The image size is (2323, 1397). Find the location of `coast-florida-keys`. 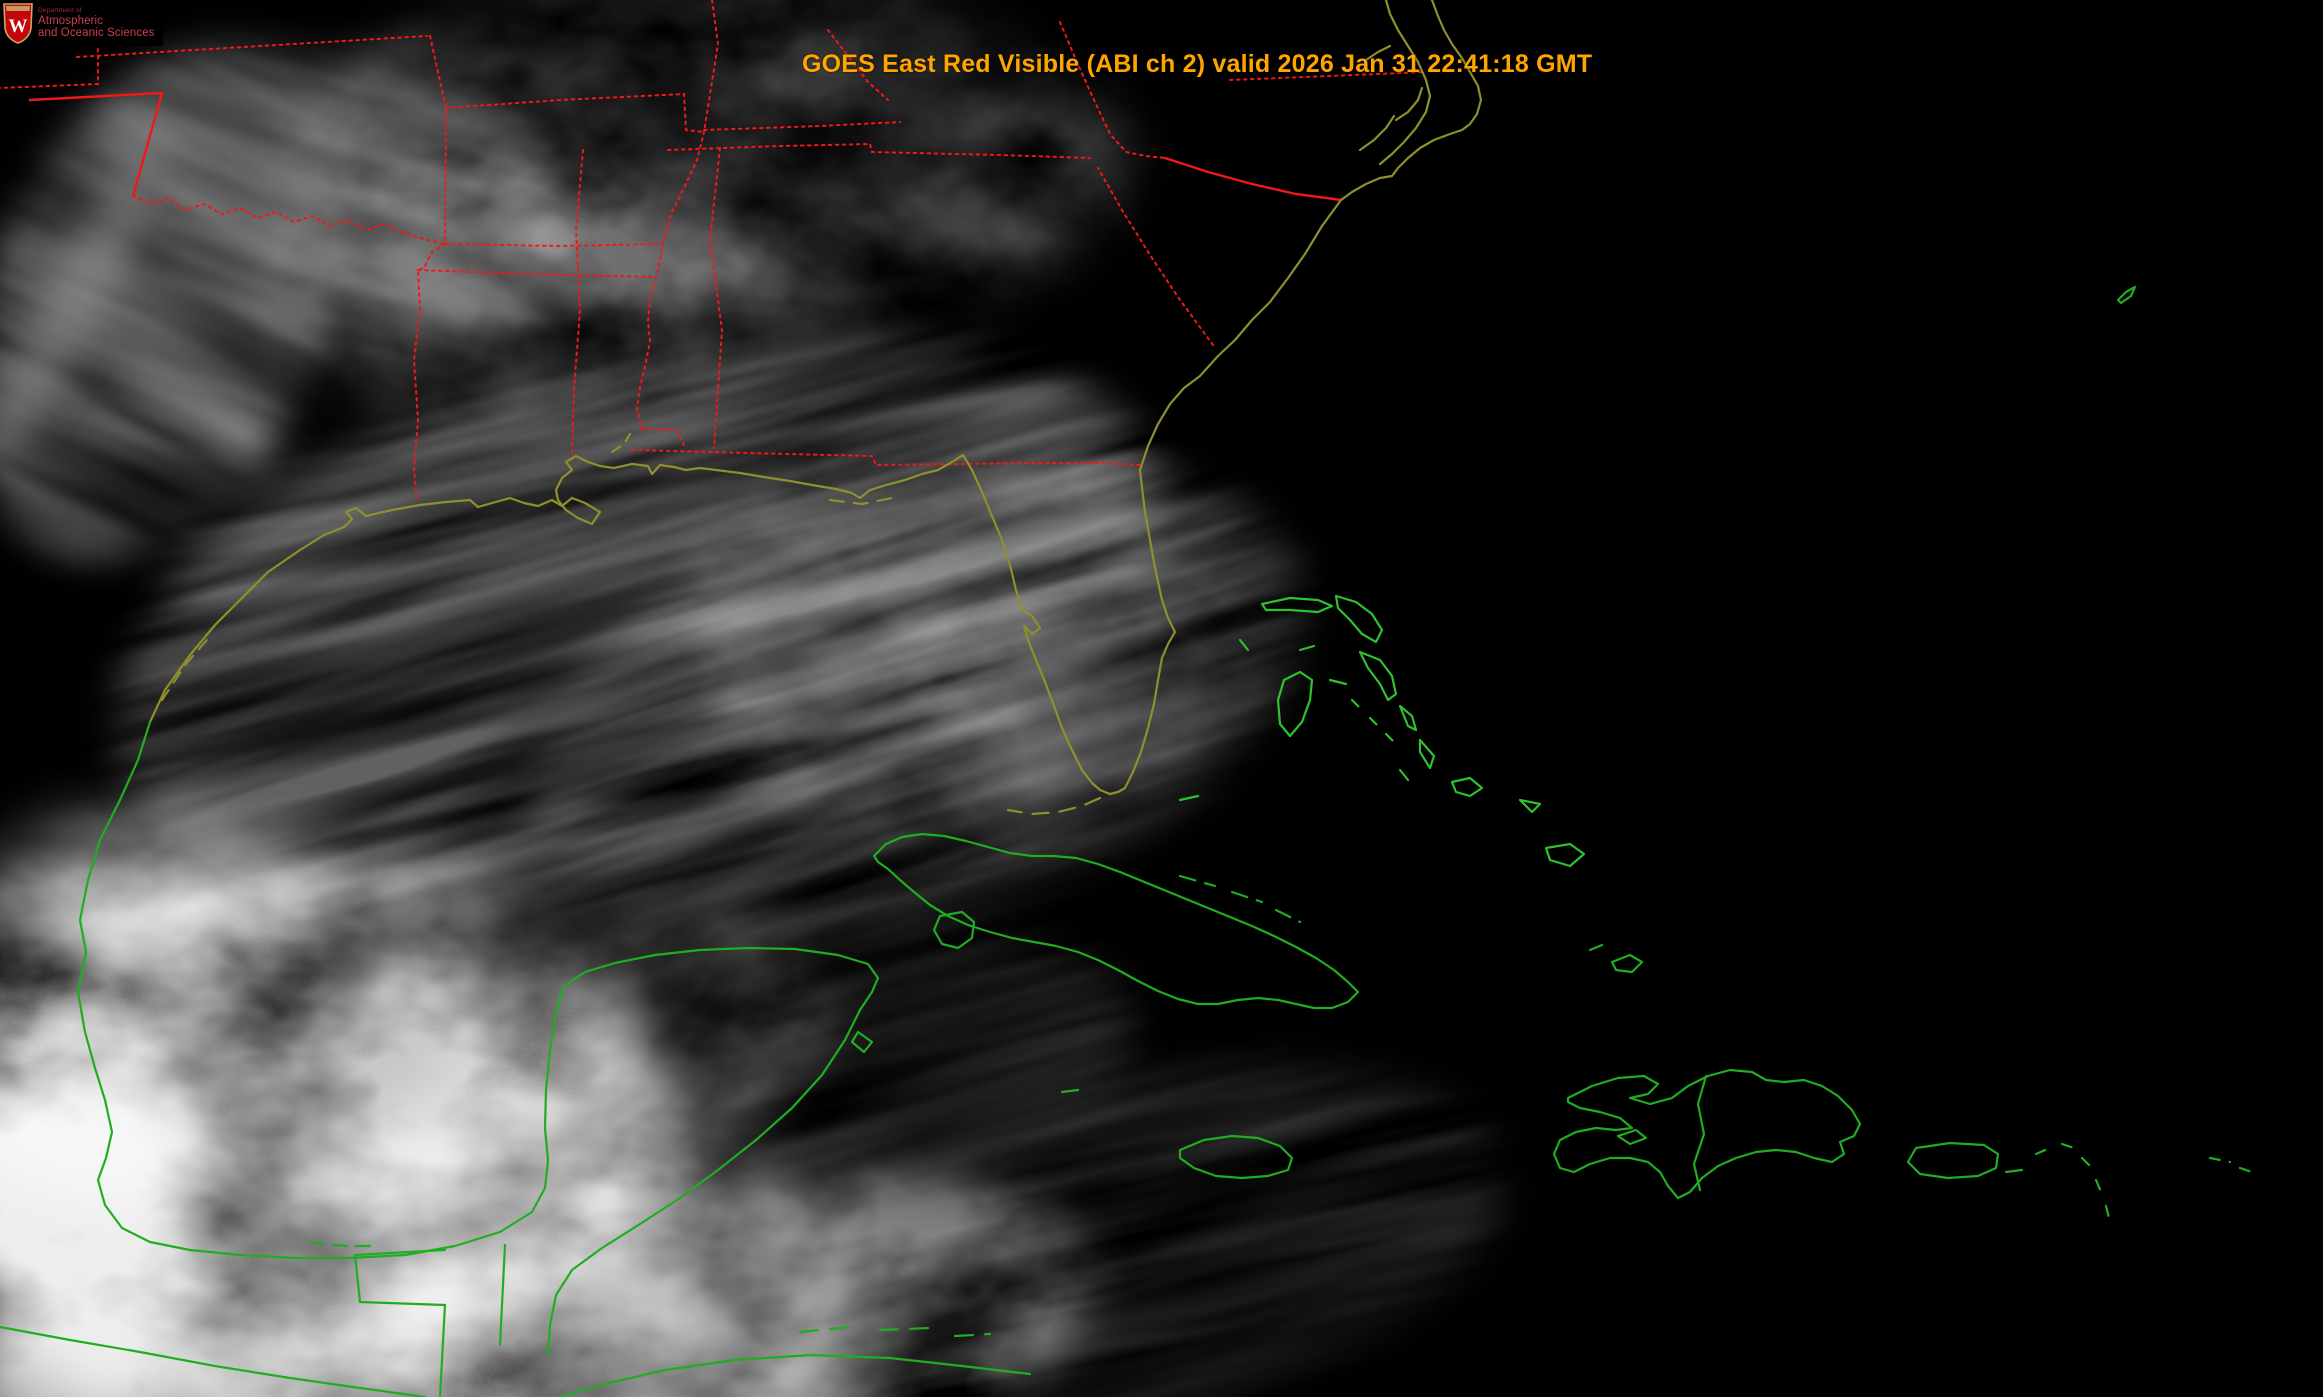

coast-florida-keys is located at coordinates (1054, 806).